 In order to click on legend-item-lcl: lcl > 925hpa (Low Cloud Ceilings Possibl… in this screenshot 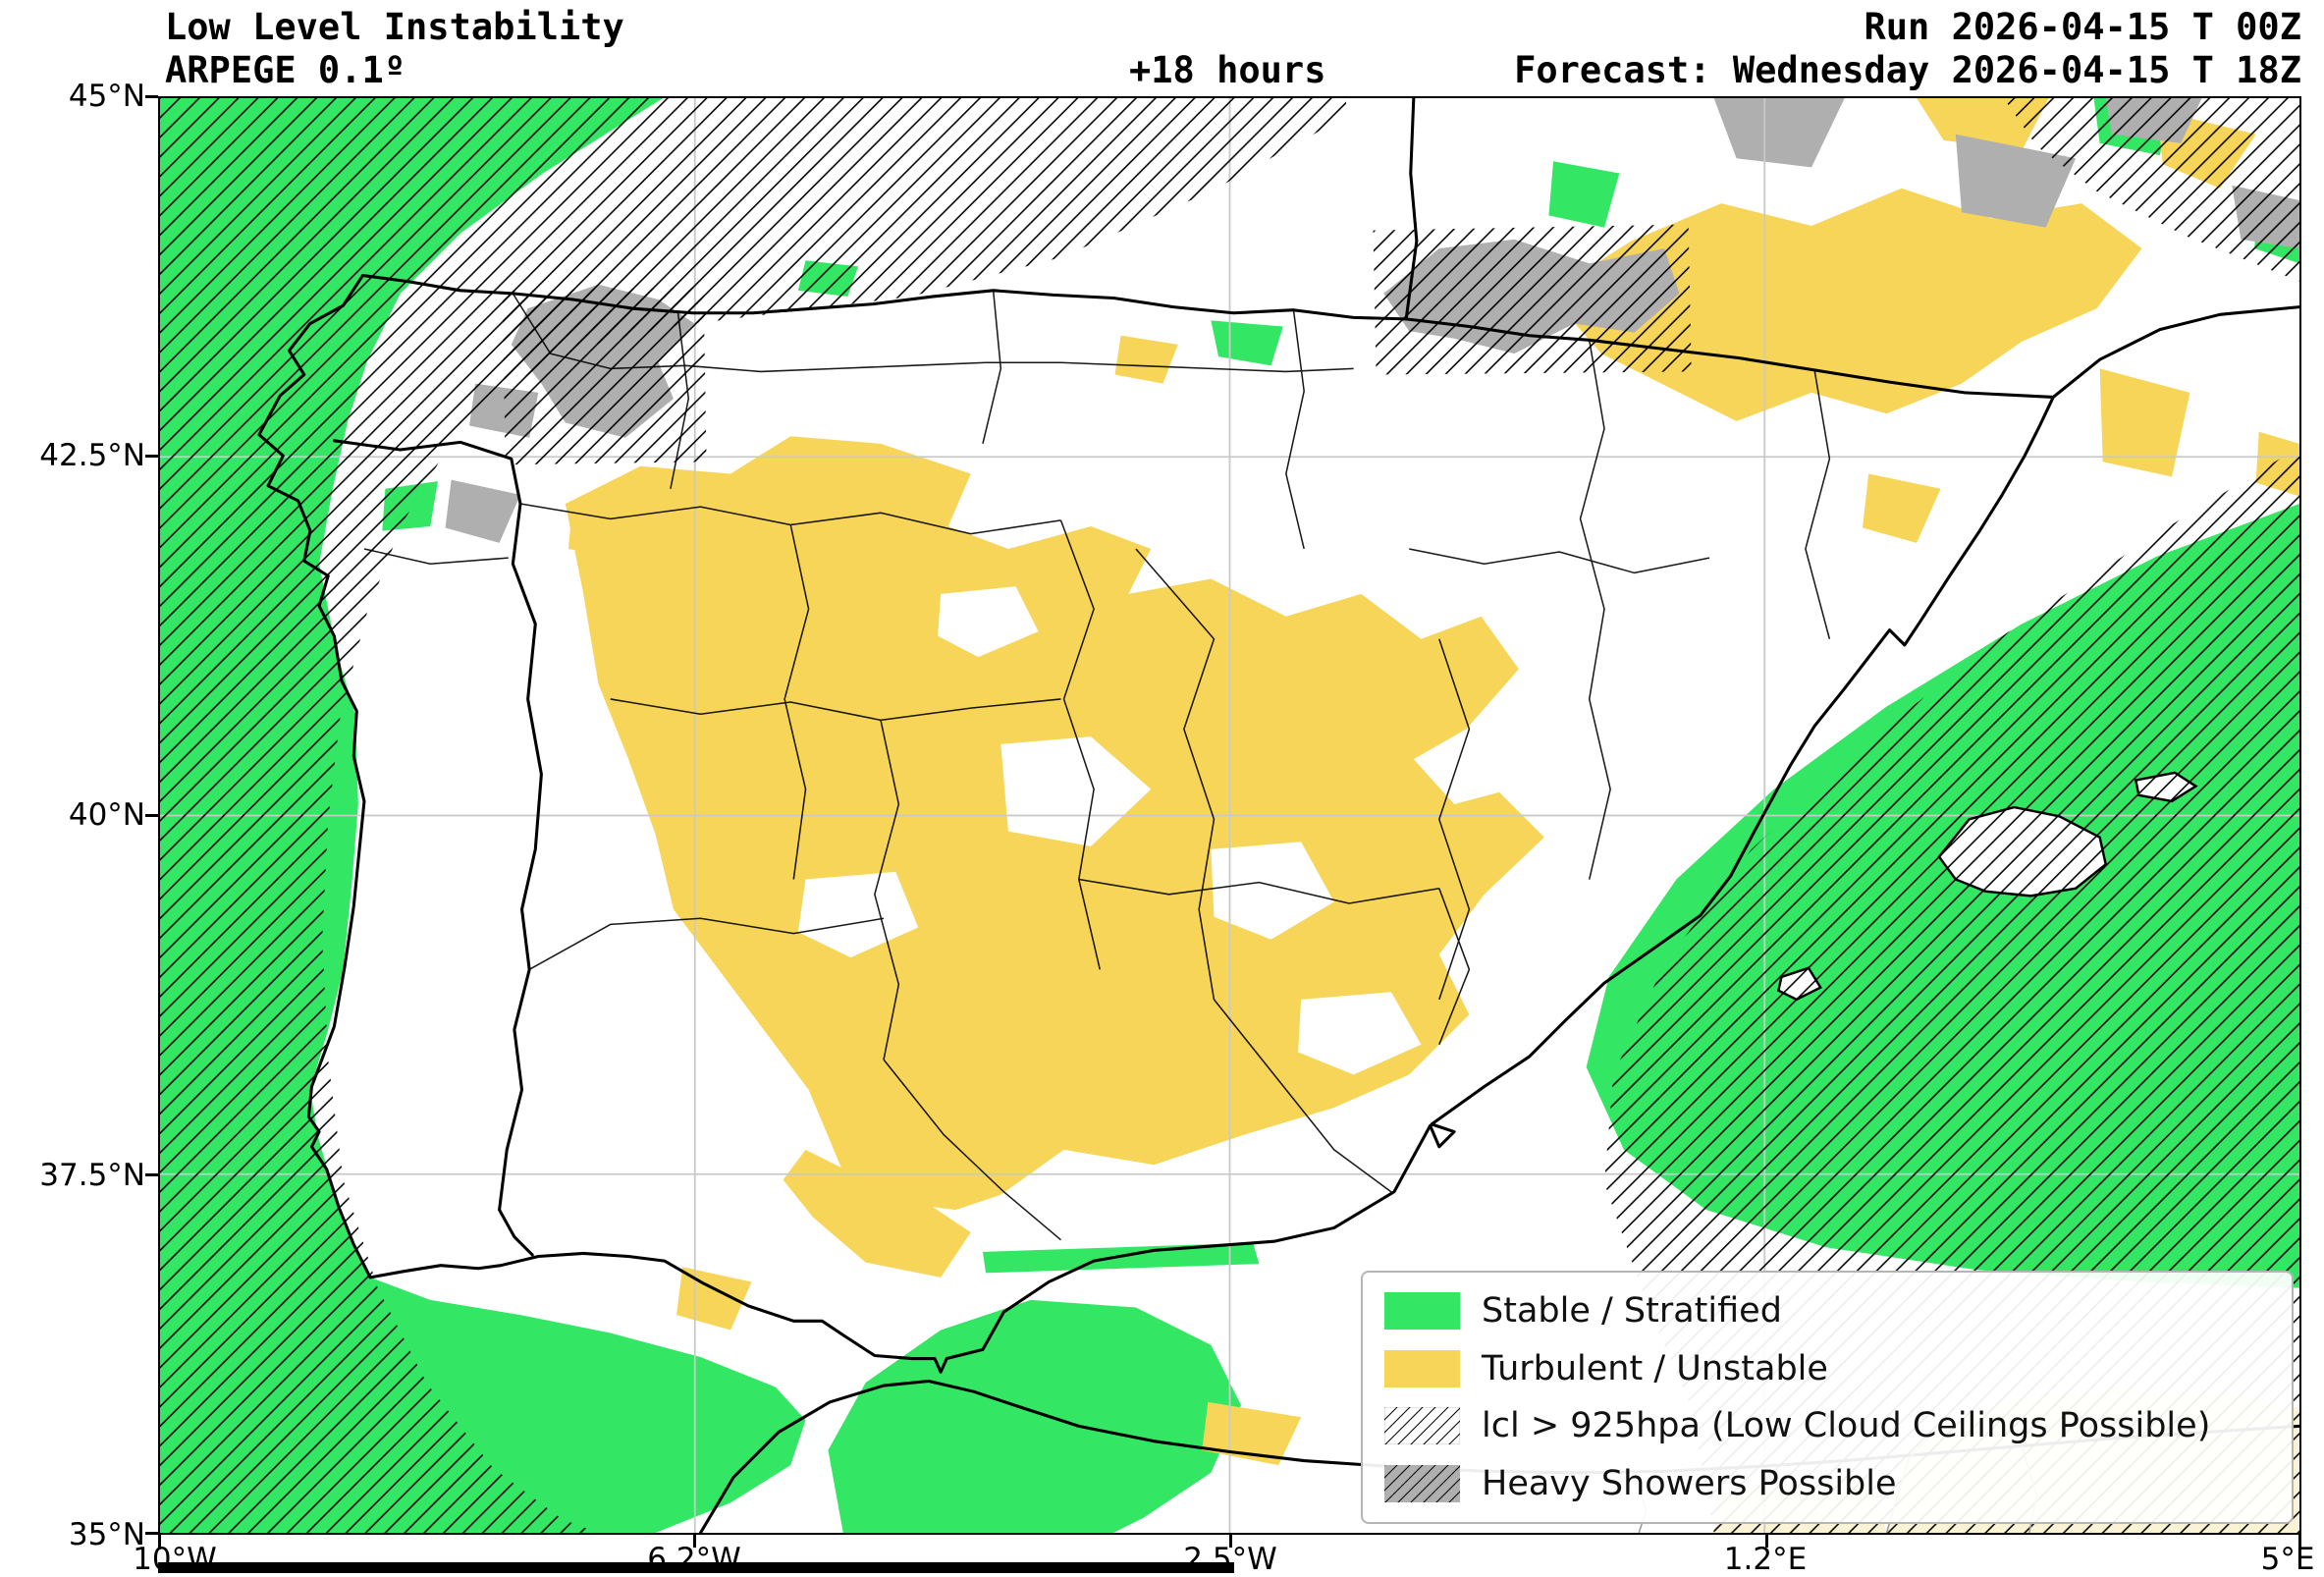, I will do `click(1827, 1425)`.